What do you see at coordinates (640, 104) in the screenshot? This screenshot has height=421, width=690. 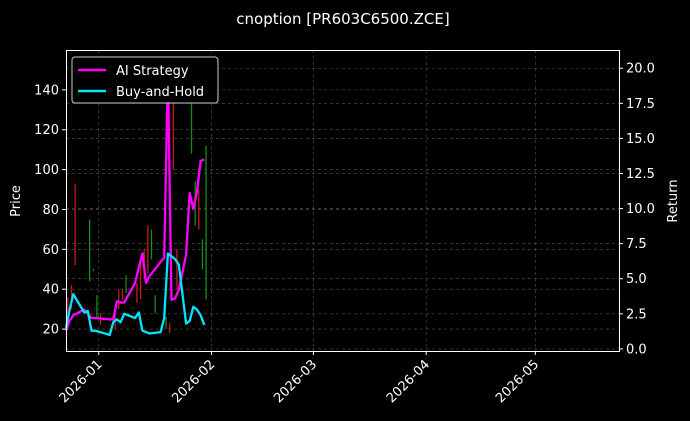 I see `y-tick-label-right: 17.5` at bounding box center [640, 104].